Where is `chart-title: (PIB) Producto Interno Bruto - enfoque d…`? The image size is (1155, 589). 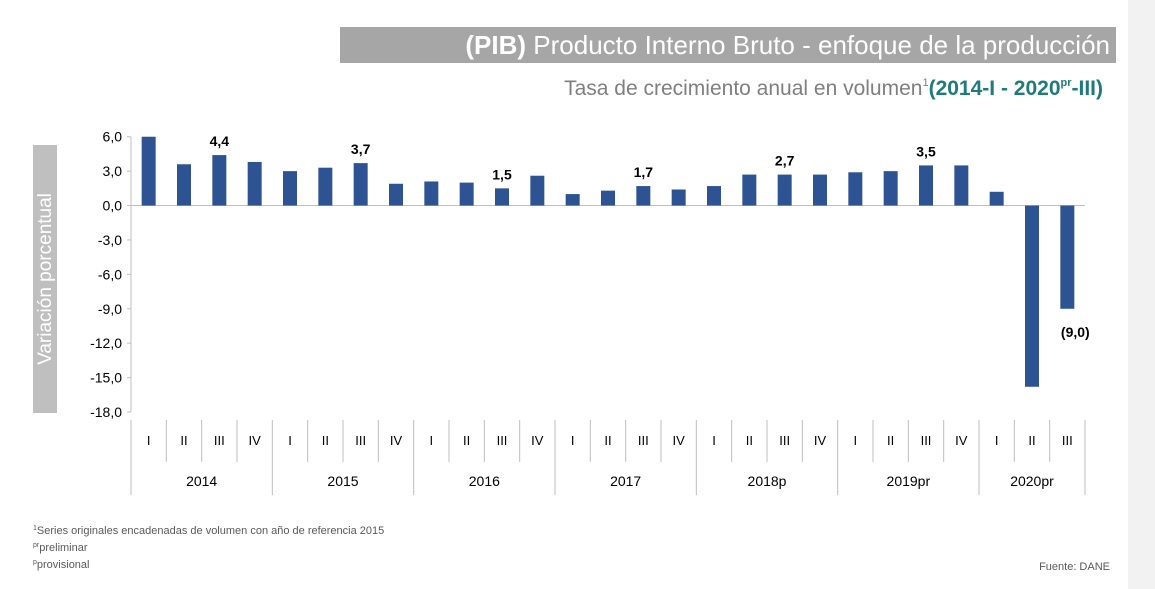
chart-title: (PIB) Producto Interno Bruto - enfoque d… is located at coordinates (787, 45).